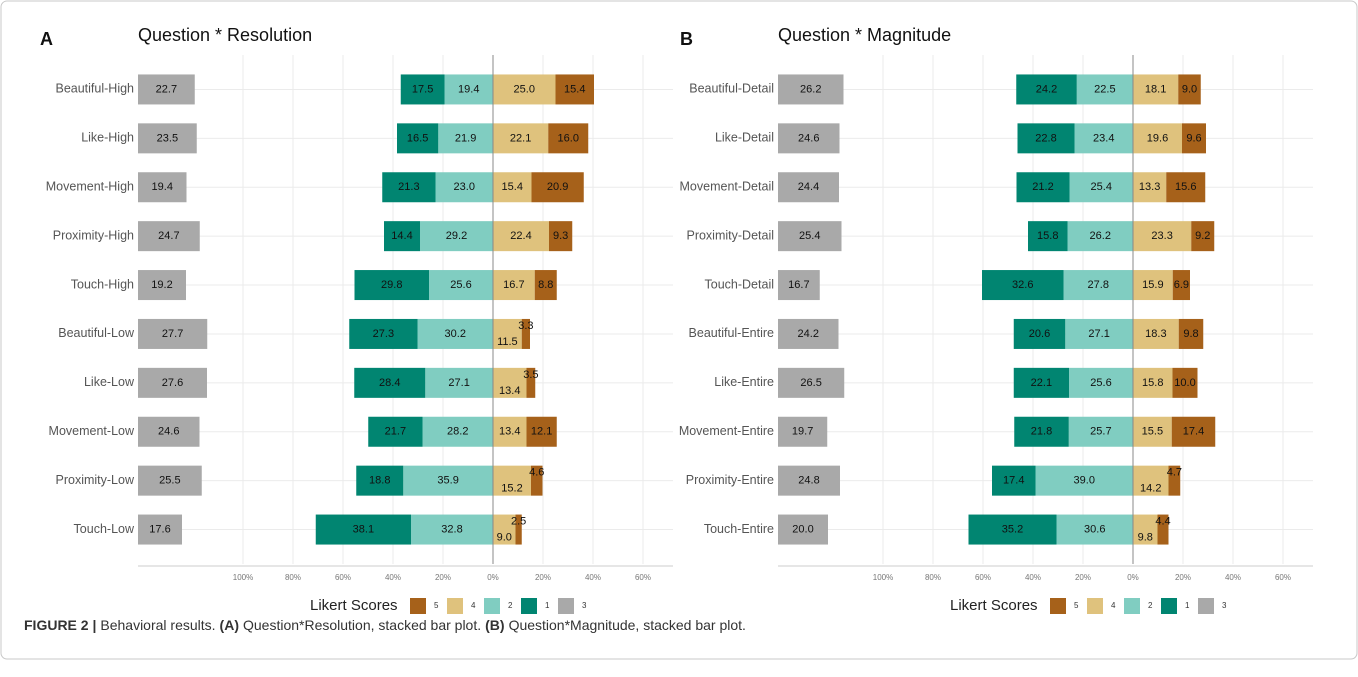  Describe the element at coordinates (422, 89) in the screenshot. I see `value-label: 17.5` at that location.